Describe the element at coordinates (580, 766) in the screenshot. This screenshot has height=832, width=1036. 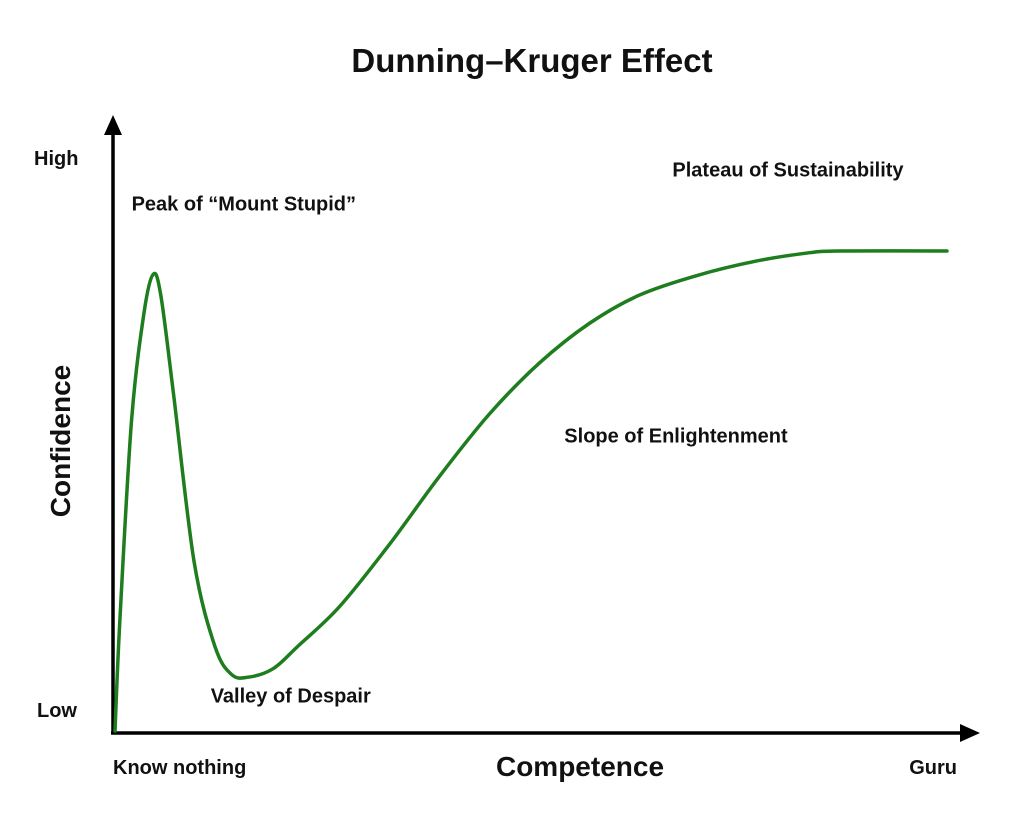
I see `x-axis-title: Competence` at that location.